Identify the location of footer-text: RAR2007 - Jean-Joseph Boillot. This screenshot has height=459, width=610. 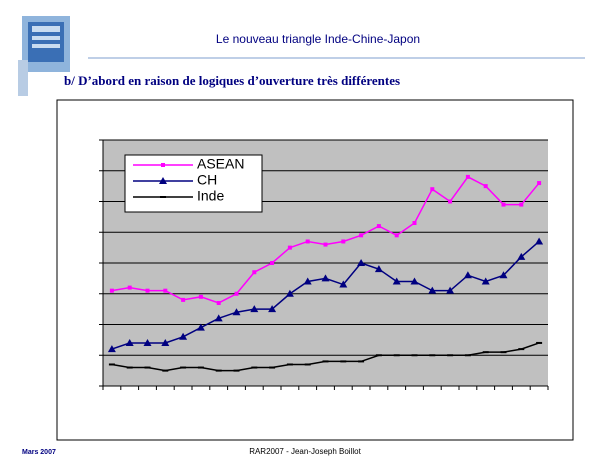
(305, 451).